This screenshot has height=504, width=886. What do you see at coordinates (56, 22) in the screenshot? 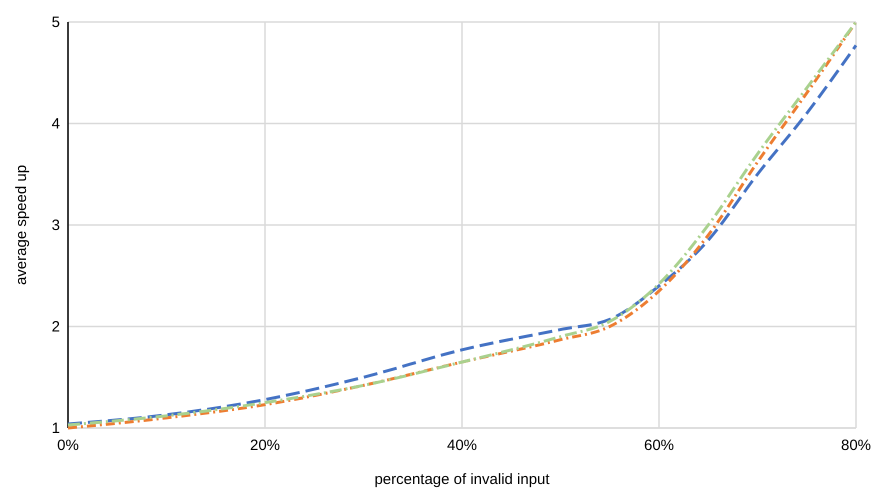
I see `y-tick-label: 5` at bounding box center [56, 22].